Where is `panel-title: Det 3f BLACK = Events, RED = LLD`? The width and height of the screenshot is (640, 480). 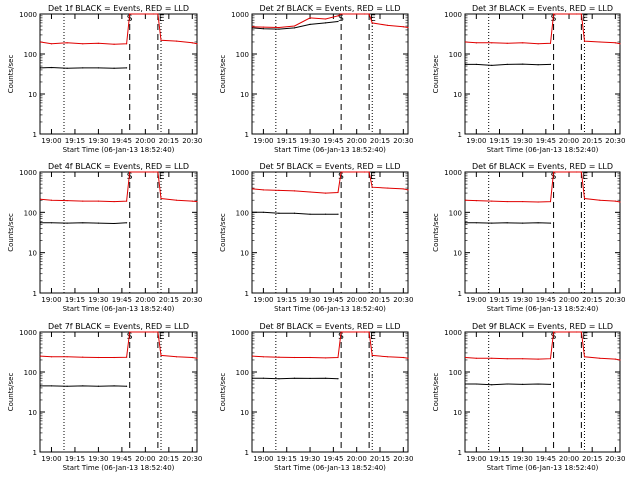
panel-title: Det 3f BLACK = Events, RED = LLD is located at coordinates (542, 8).